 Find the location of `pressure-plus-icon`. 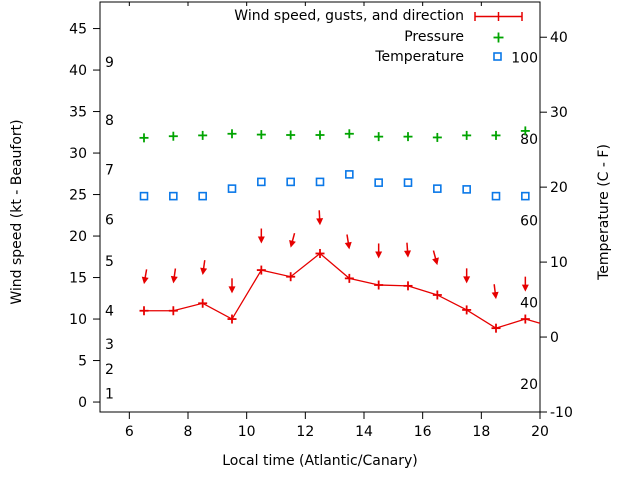

pressure-plus-icon is located at coordinates (498, 37).